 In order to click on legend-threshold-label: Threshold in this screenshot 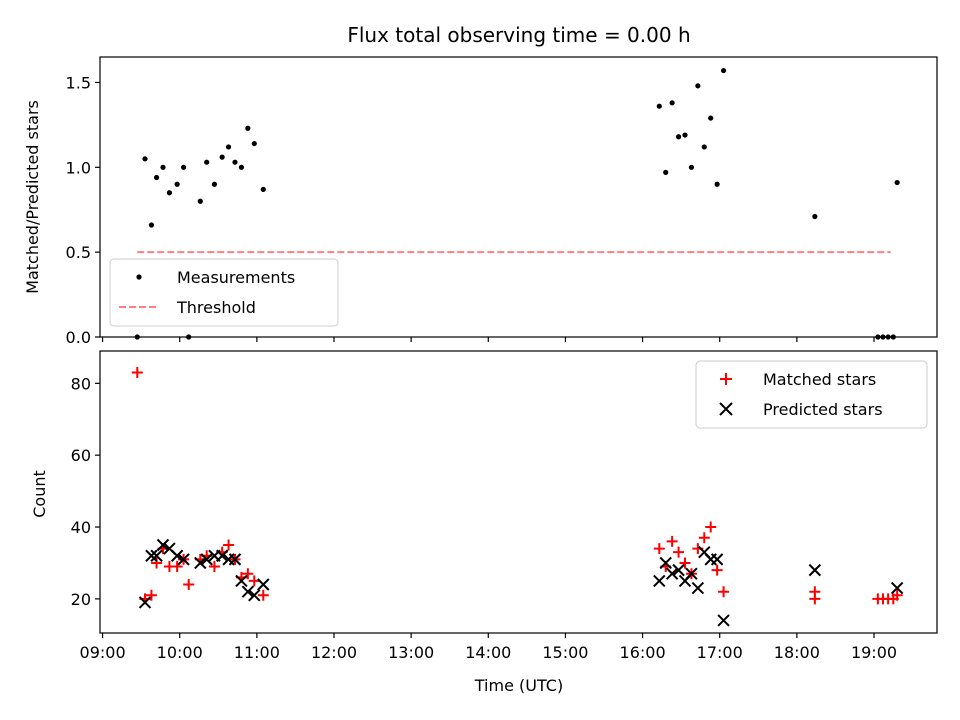, I will do `click(216, 307)`.